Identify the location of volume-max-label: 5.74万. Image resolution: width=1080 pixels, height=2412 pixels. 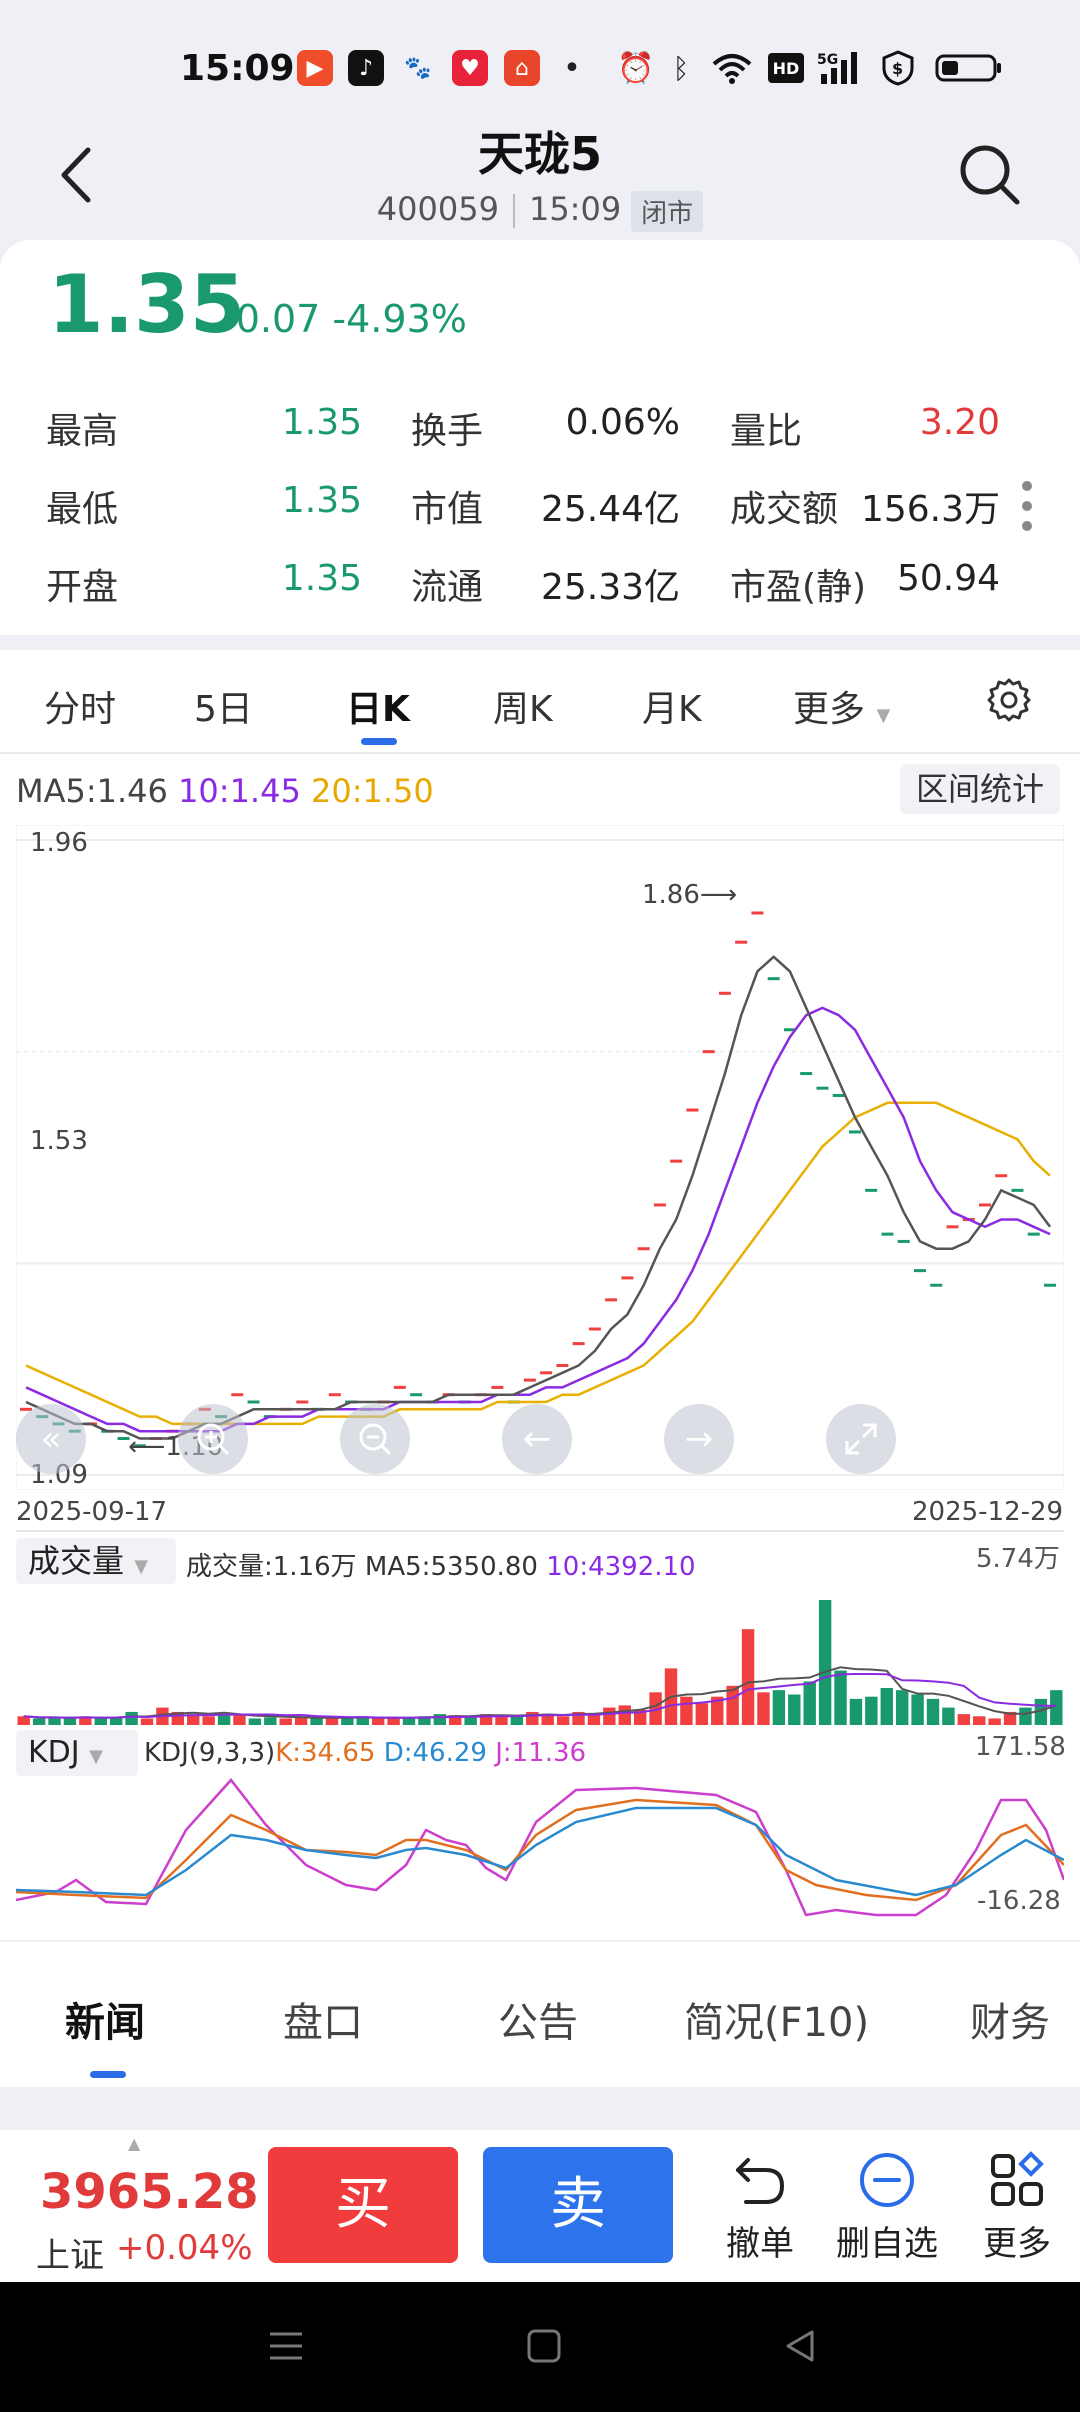
(1018, 1559).